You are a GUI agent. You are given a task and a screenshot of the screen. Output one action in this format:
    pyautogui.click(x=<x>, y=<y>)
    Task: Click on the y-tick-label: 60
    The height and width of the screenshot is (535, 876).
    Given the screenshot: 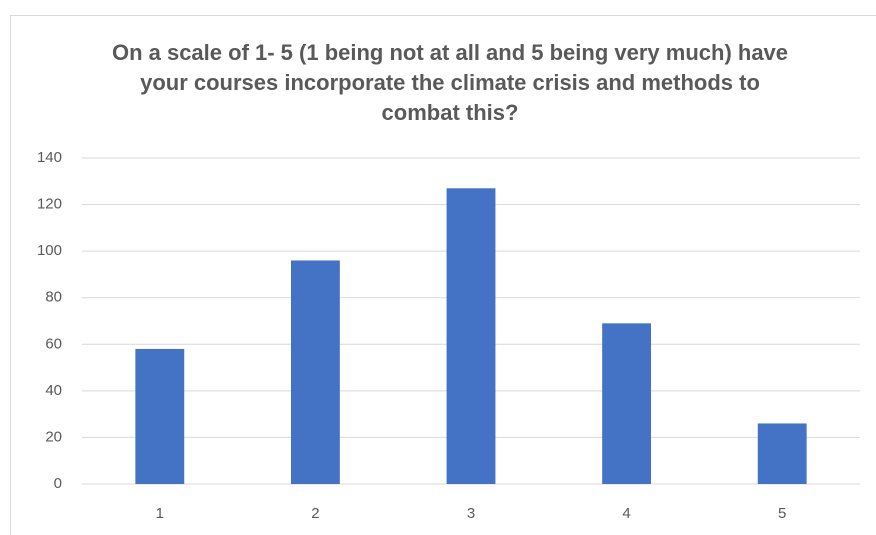 What is the action you would take?
    pyautogui.click(x=53, y=343)
    